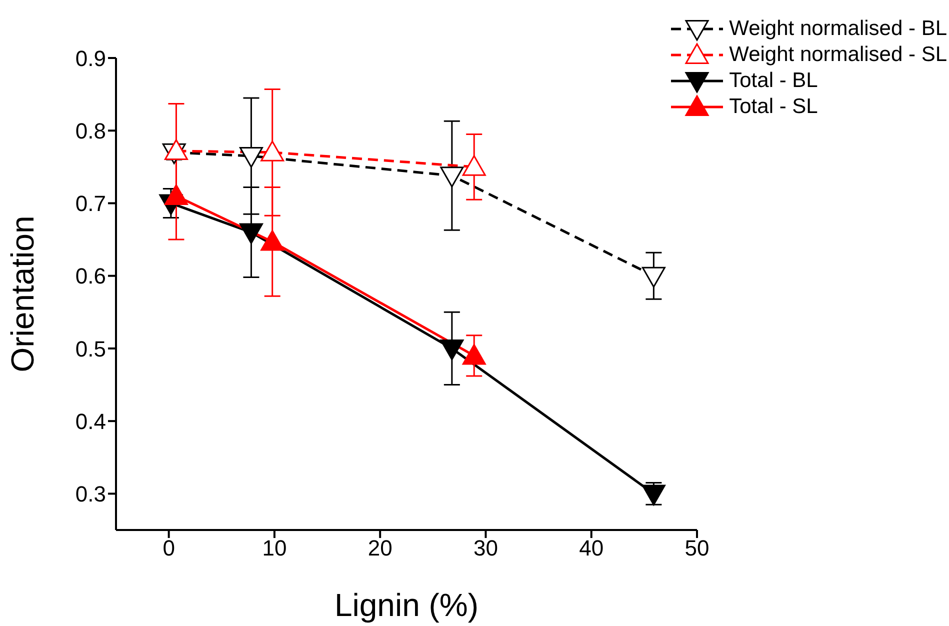 Image resolution: width=949 pixels, height=626 pixels. I want to click on x-tick-label: 20, so click(380, 548).